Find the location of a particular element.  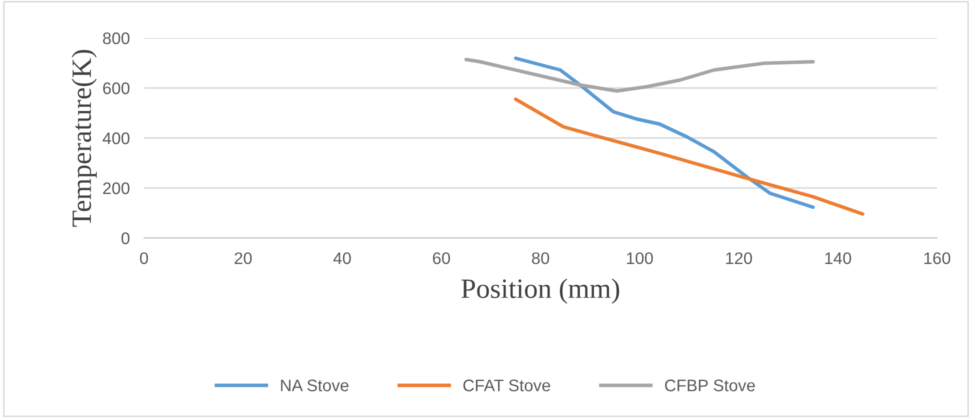

x-tick-label: 60 is located at coordinates (441, 258).